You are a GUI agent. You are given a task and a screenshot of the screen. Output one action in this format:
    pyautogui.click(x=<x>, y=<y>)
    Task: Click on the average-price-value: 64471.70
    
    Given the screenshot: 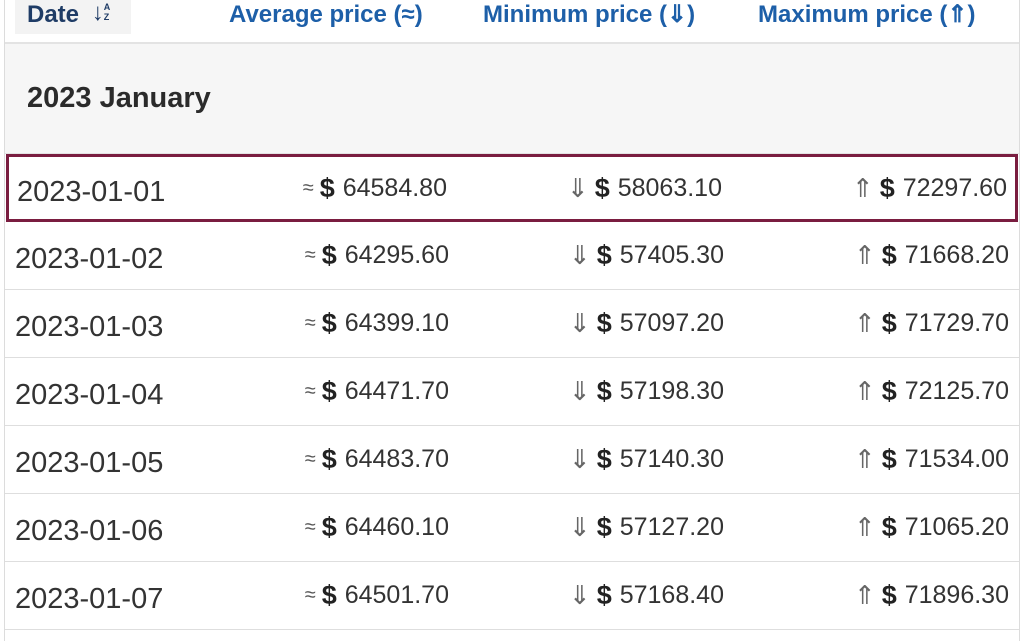 What is the action you would take?
    pyautogui.click(x=396, y=391)
    